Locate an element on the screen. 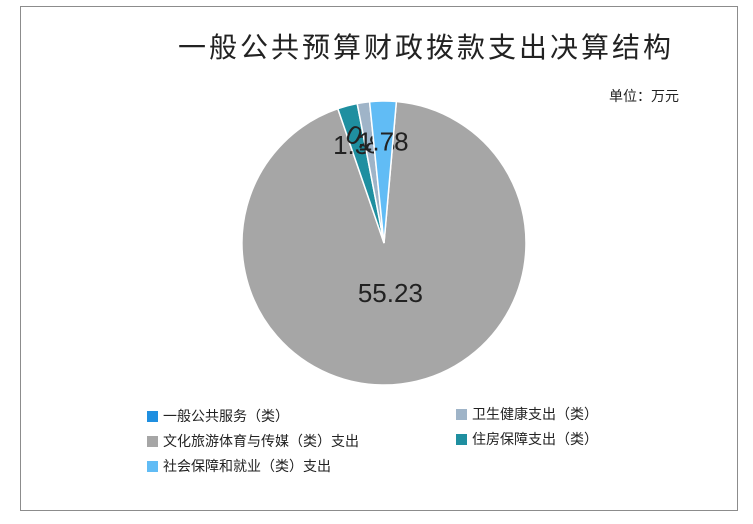 The width and height of the screenshot is (753, 524). legend-item-social-security: 社会保障和就业（类）支出 is located at coordinates (239, 466).